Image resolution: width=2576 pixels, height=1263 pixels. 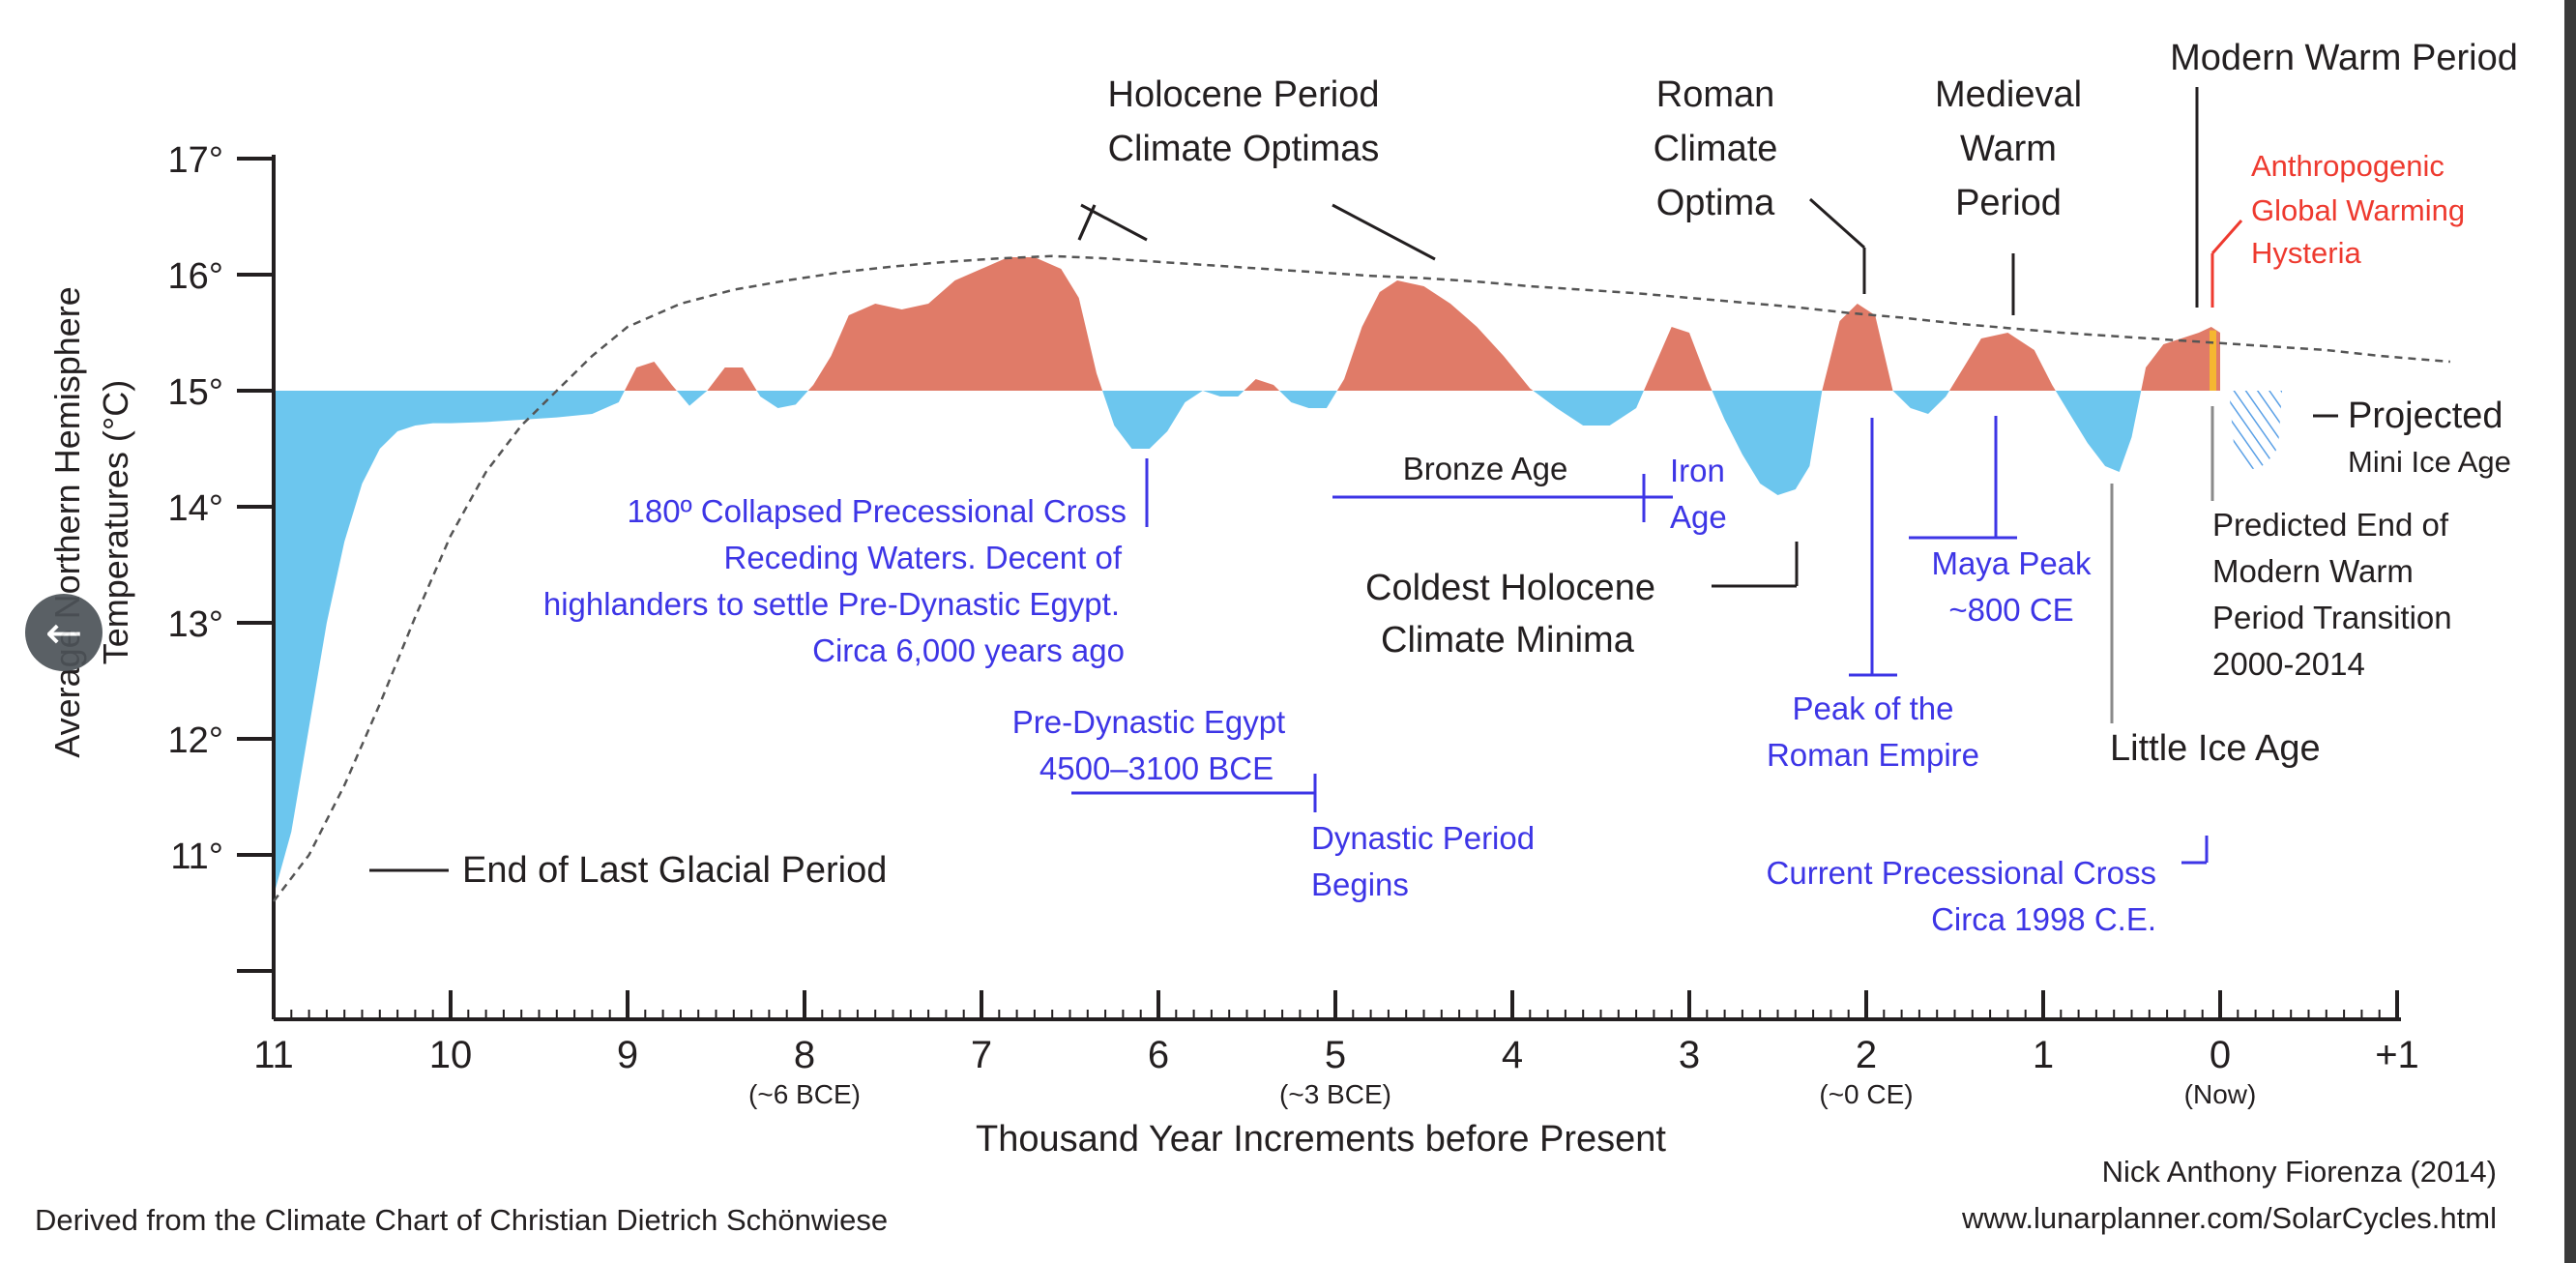 I want to click on arrow-left-icon: ←, so click(x=63, y=632).